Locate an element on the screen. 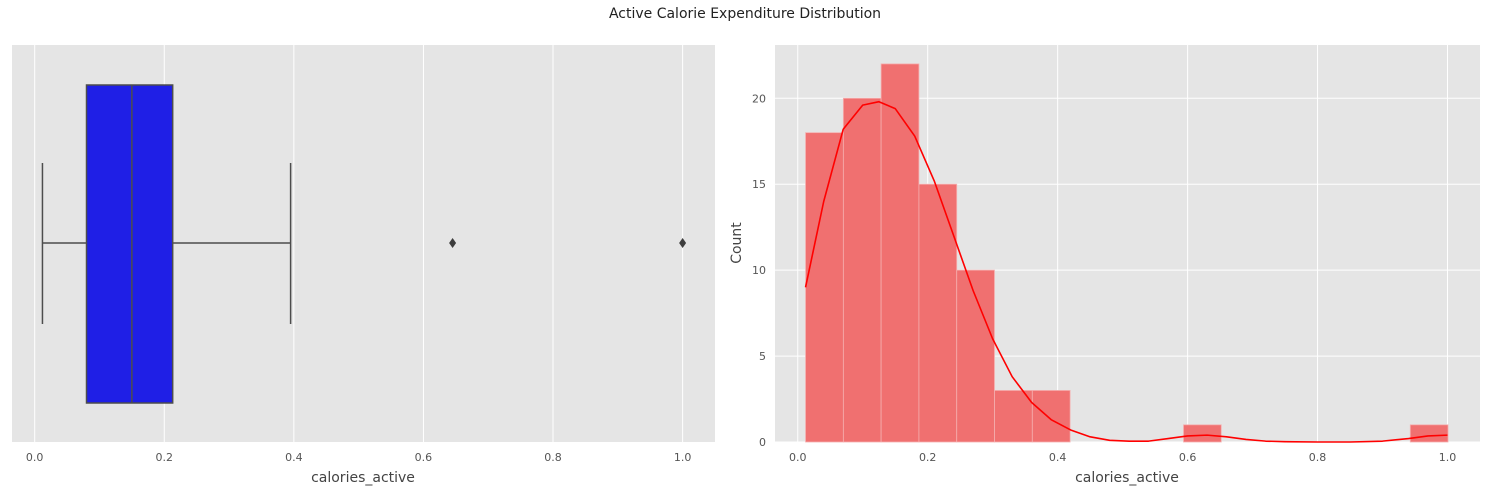 The image size is (1490, 495). histogram-x-tick-label: 0.0 is located at coordinates (798, 457).